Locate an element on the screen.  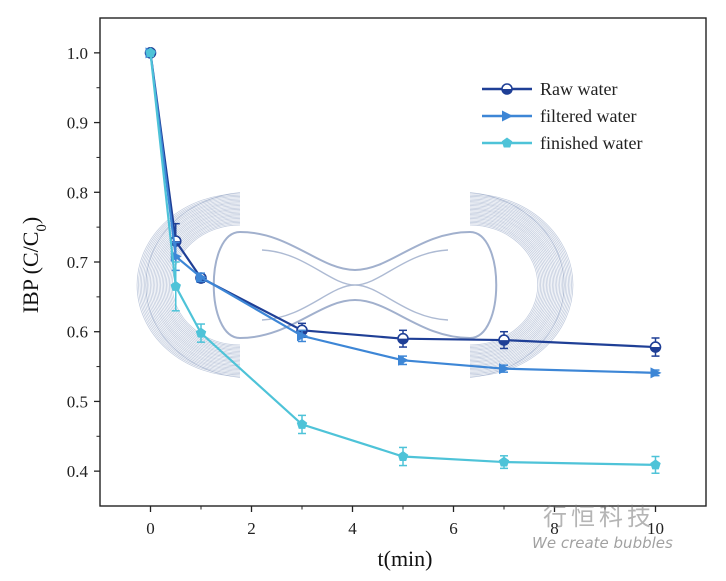
y-tick-label: 0.8 is located at coordinates (77, 192).